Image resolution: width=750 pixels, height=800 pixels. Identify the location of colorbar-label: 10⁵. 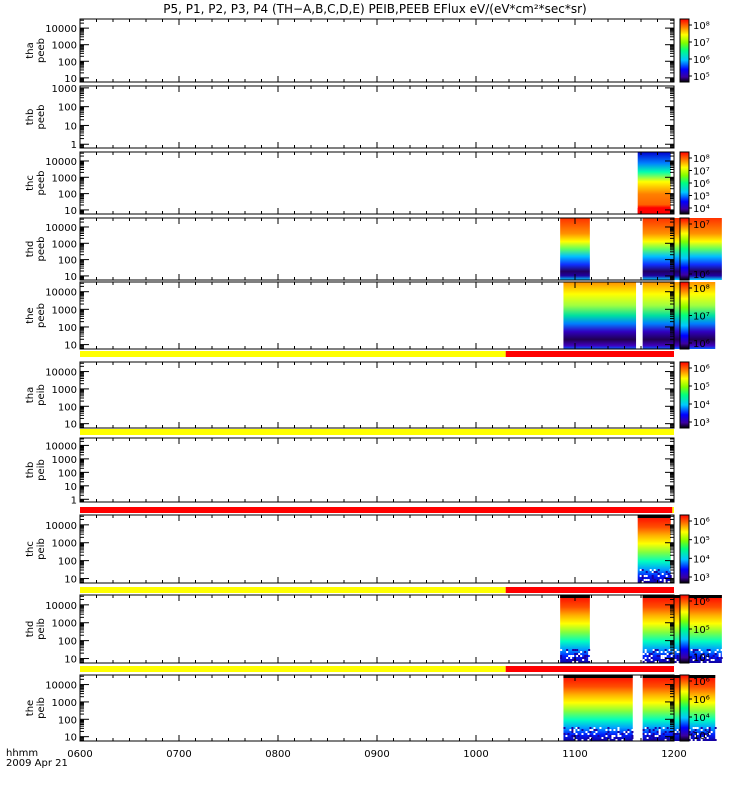
(701, 541).